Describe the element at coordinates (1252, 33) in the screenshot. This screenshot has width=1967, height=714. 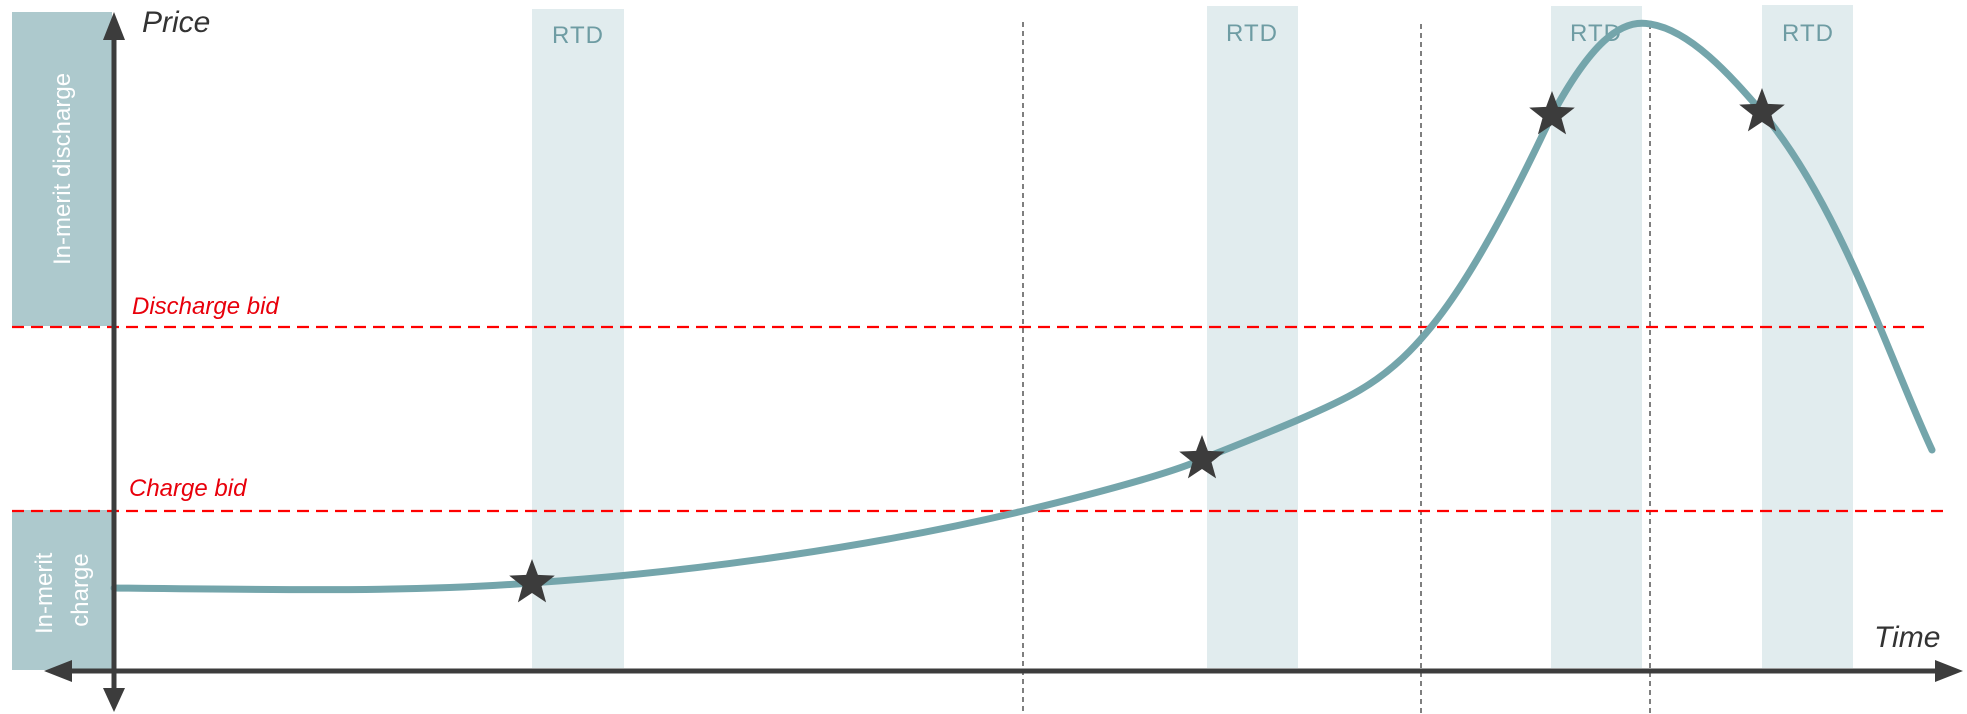
I see `rtd-label-2: RTD` at that location.